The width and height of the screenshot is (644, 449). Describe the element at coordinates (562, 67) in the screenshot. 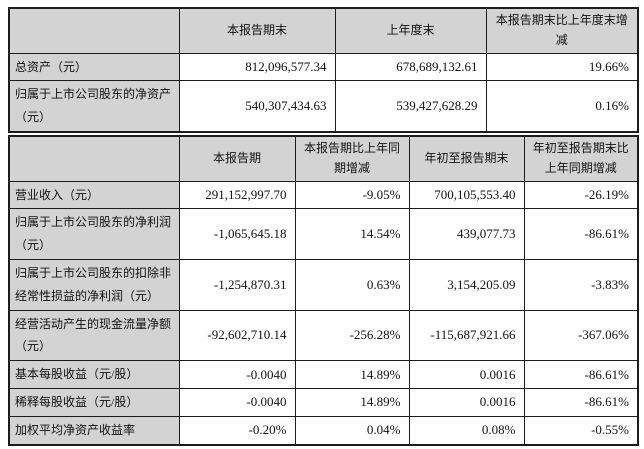

I see `value-cell: 19.66%` at that location.